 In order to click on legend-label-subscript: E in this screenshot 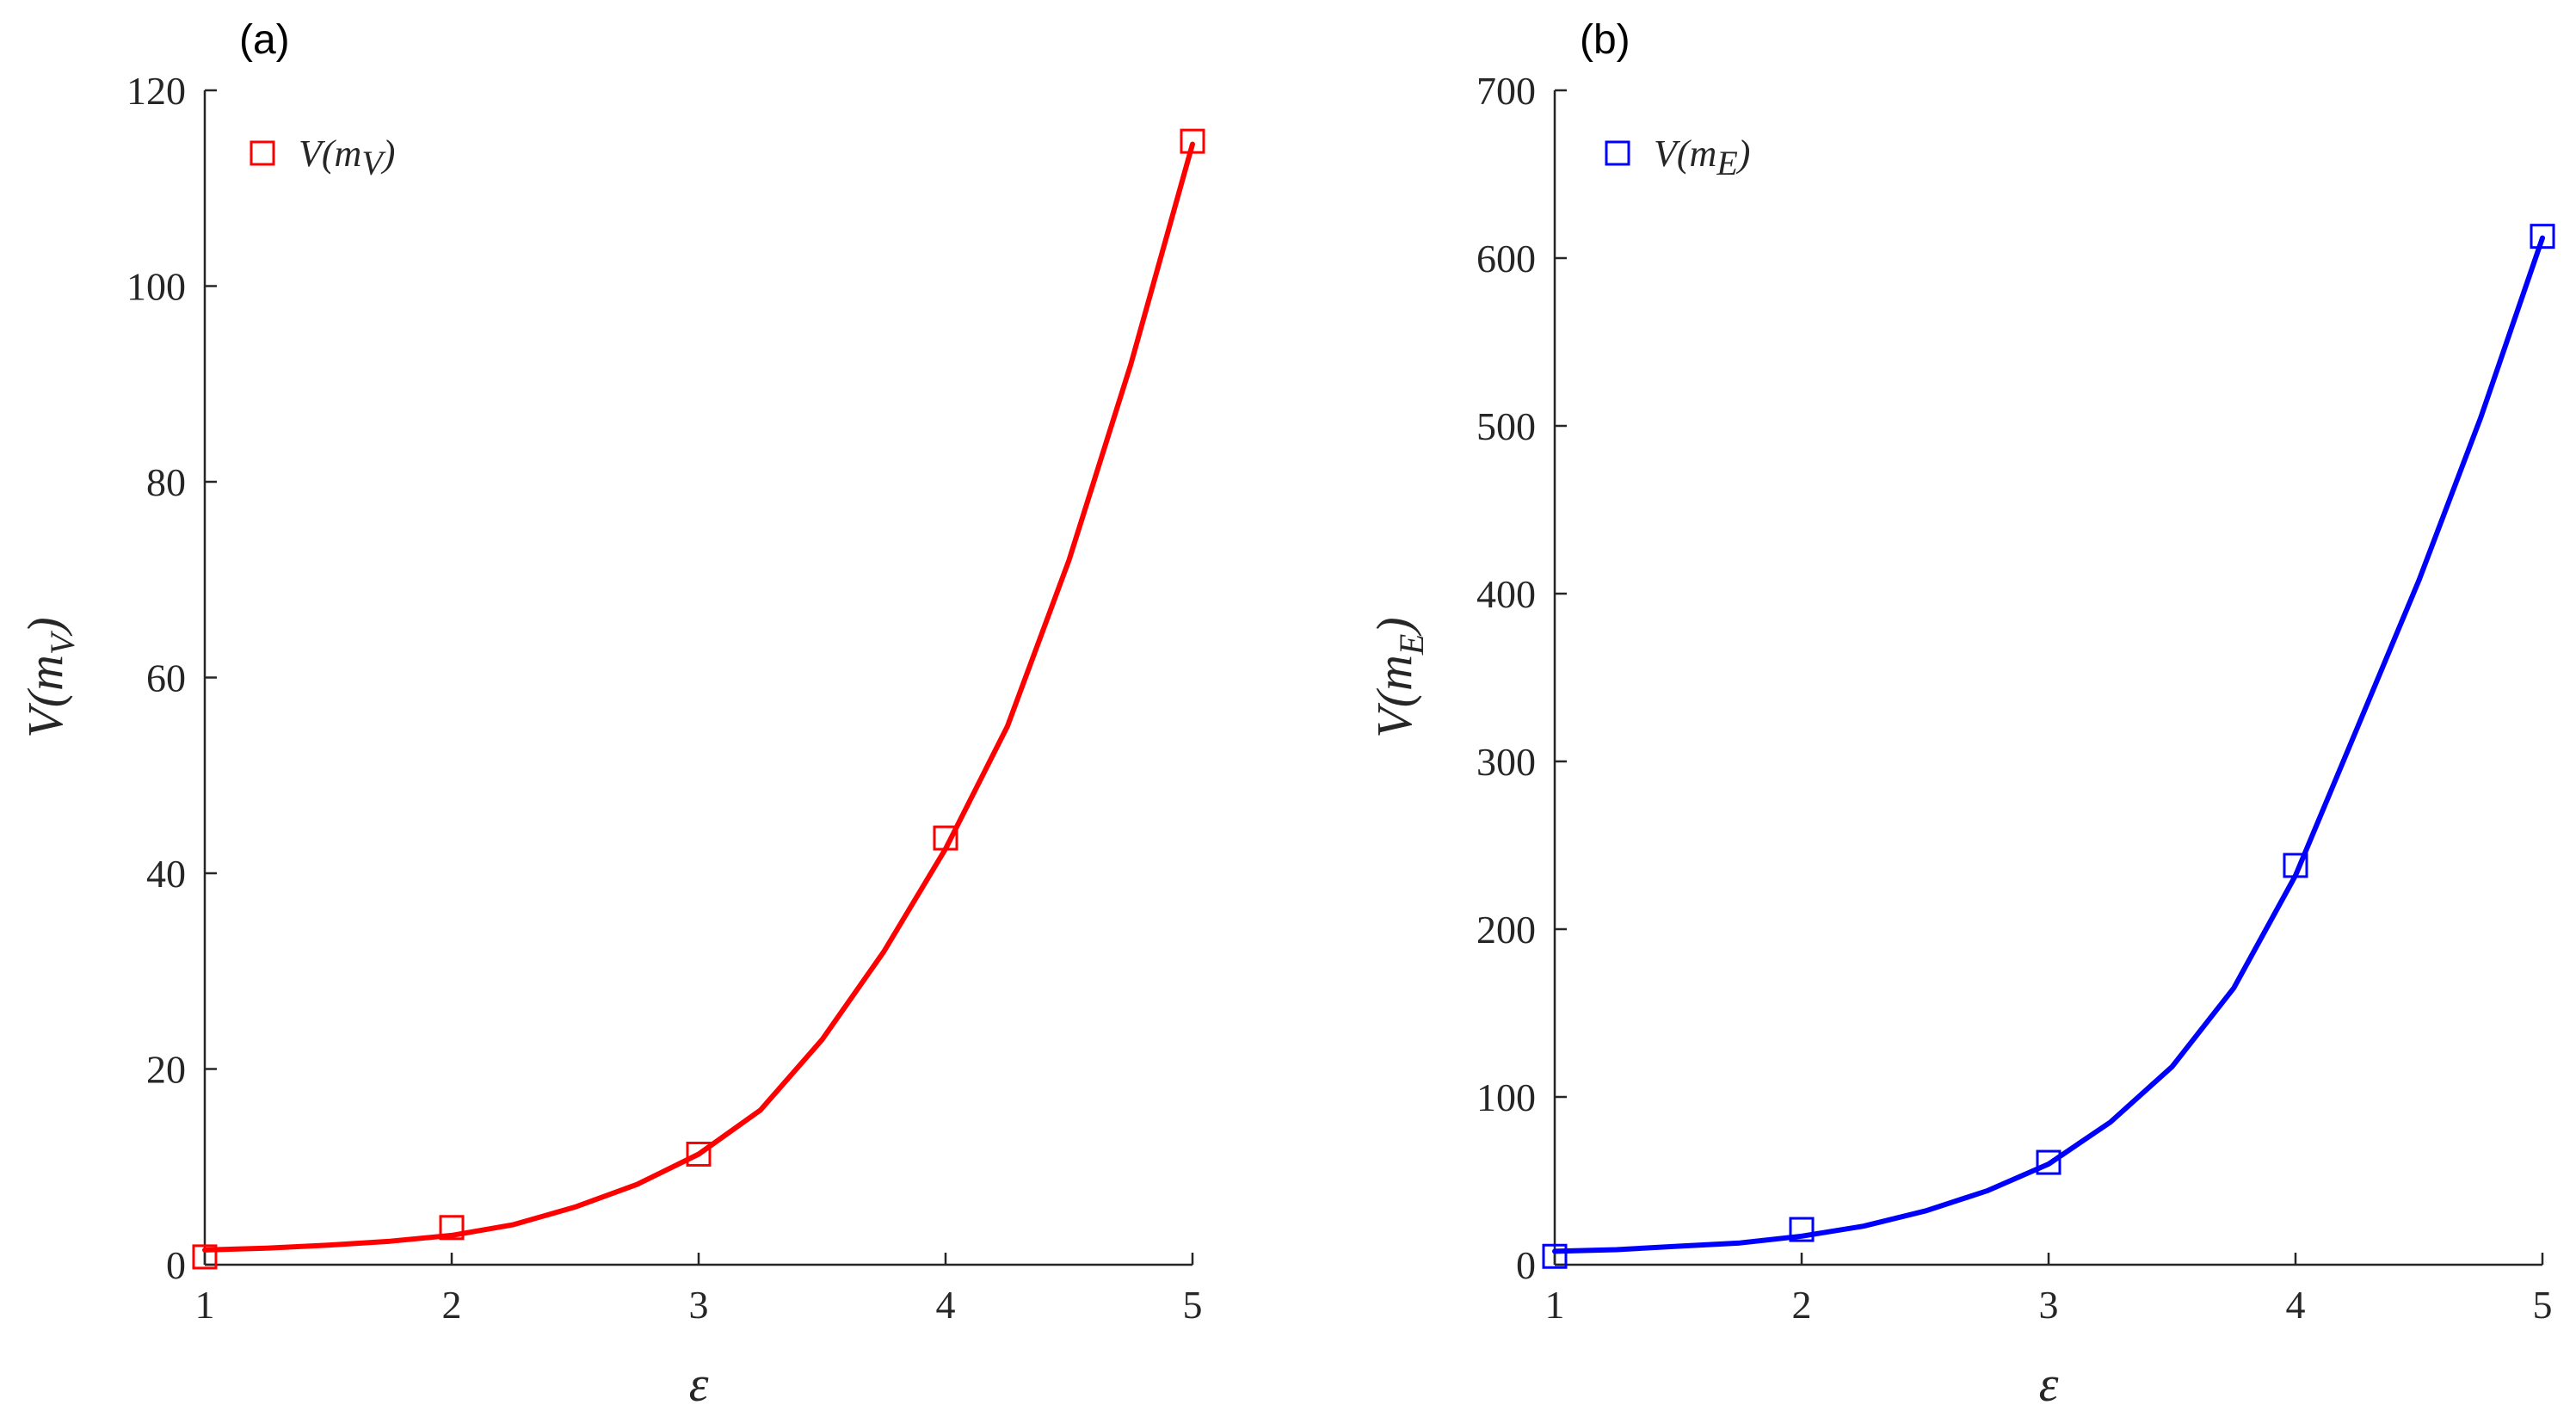, I will do `click(1726, 163)`.